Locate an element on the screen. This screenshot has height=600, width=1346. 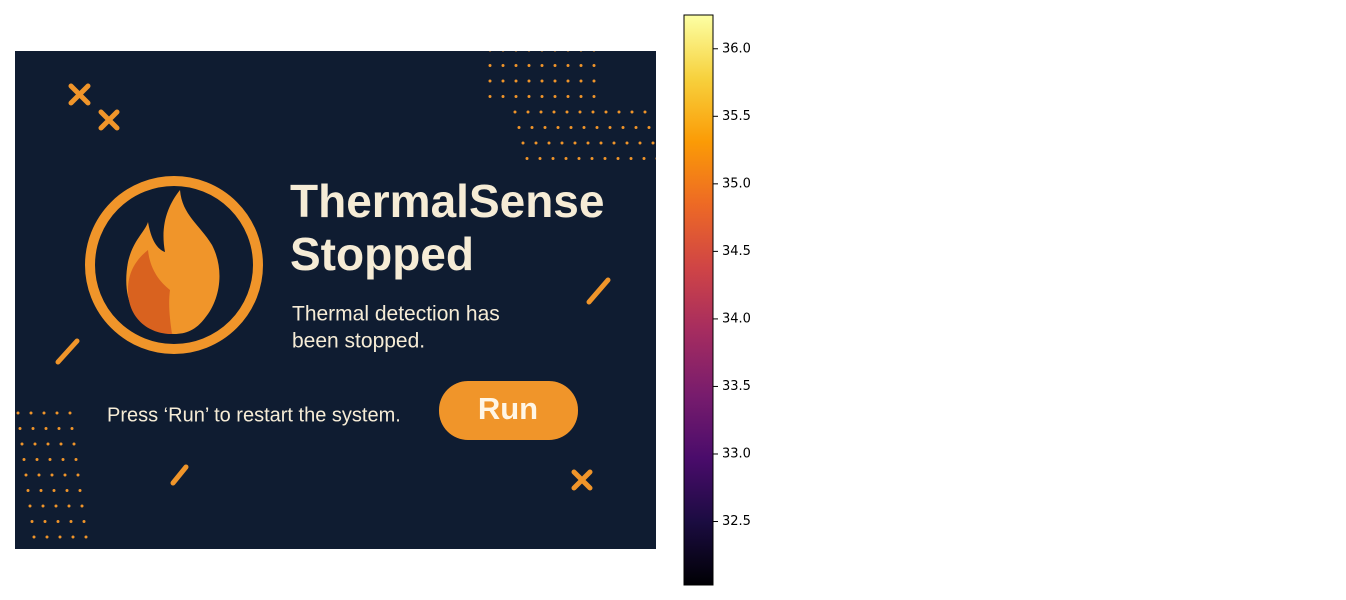
run-button-label: Run is located at coordinates (508, 408).